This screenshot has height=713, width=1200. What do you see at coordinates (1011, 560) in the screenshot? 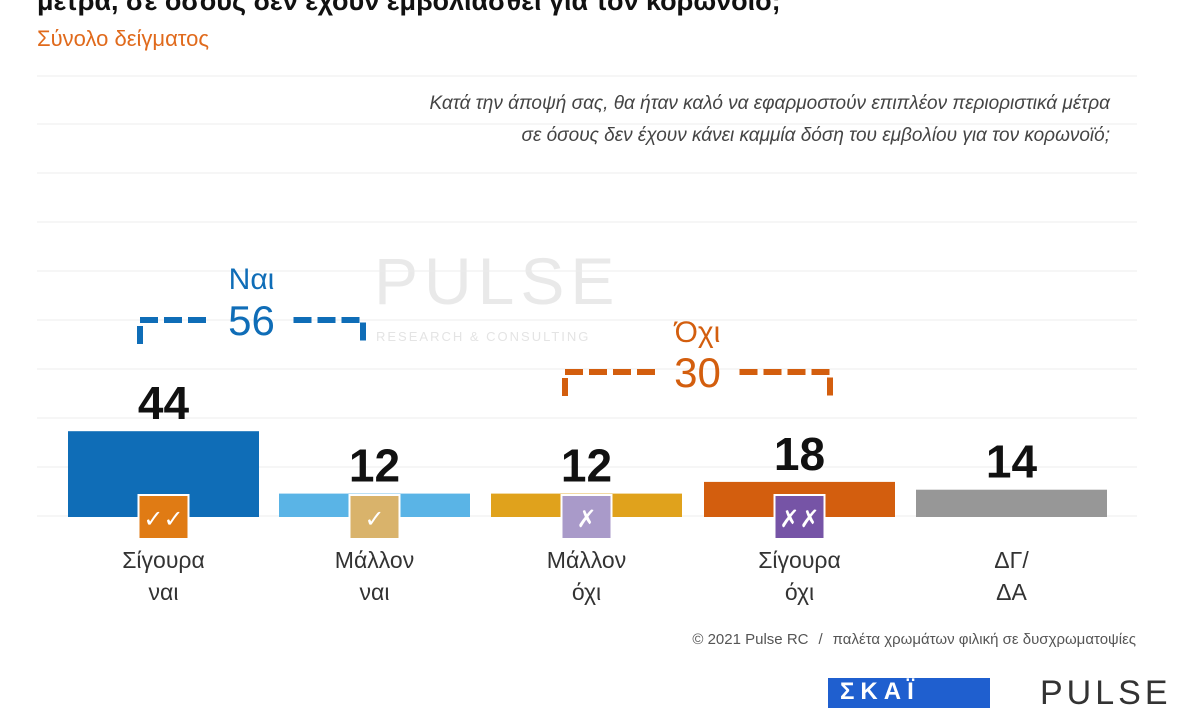
I see `category-label: ΔΓ/` at bounding box center [1011, 560].